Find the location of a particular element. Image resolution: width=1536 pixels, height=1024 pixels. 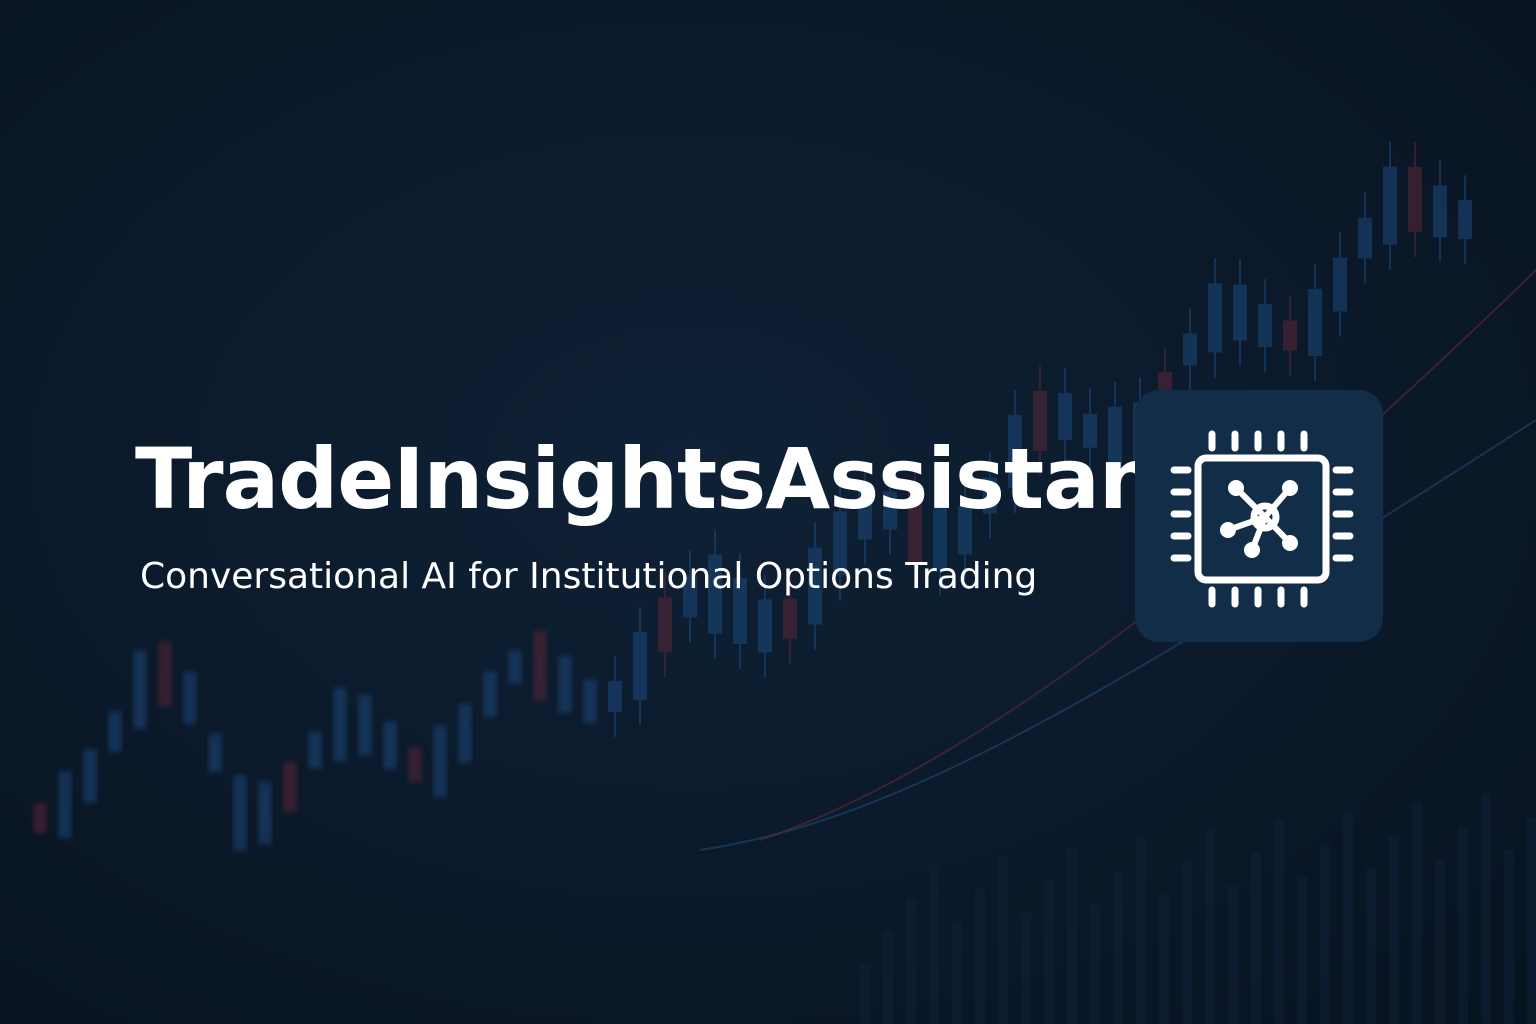

chip is located at coordinates (1262, 519).